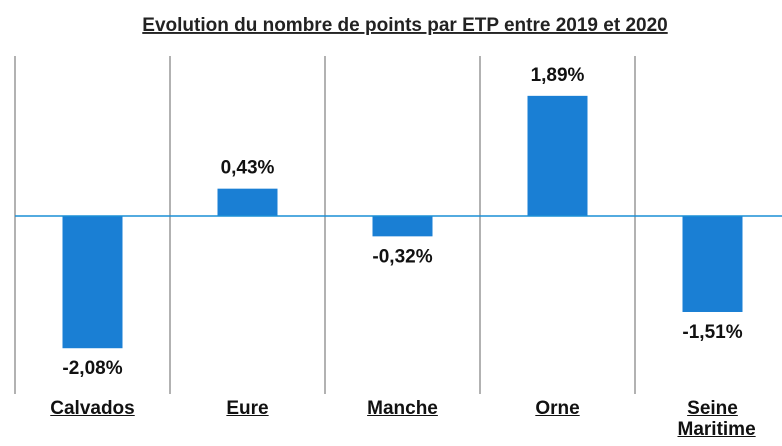 The height and width of the screenshot is (446, 782). I want to click on value-label: -2,08%, so click(92, 368).